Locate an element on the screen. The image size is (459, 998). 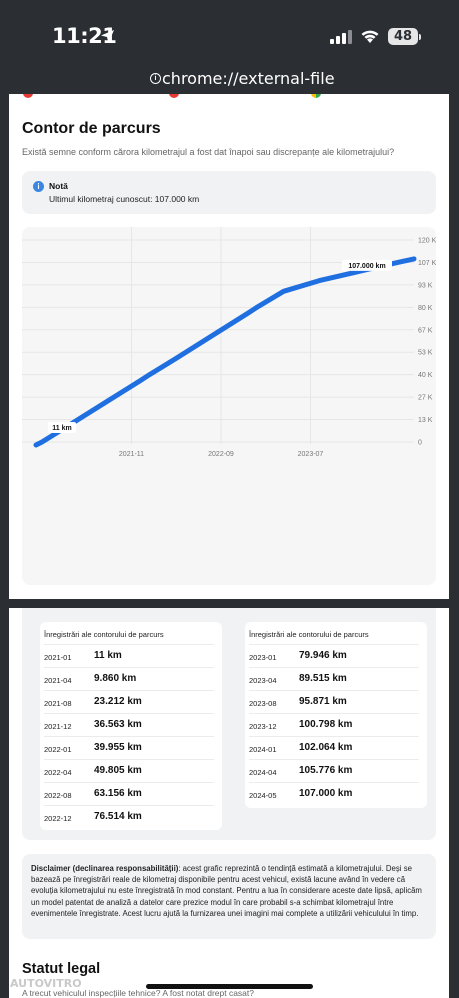
y-tick-label: 93 K is located at coordinates (425, 285).